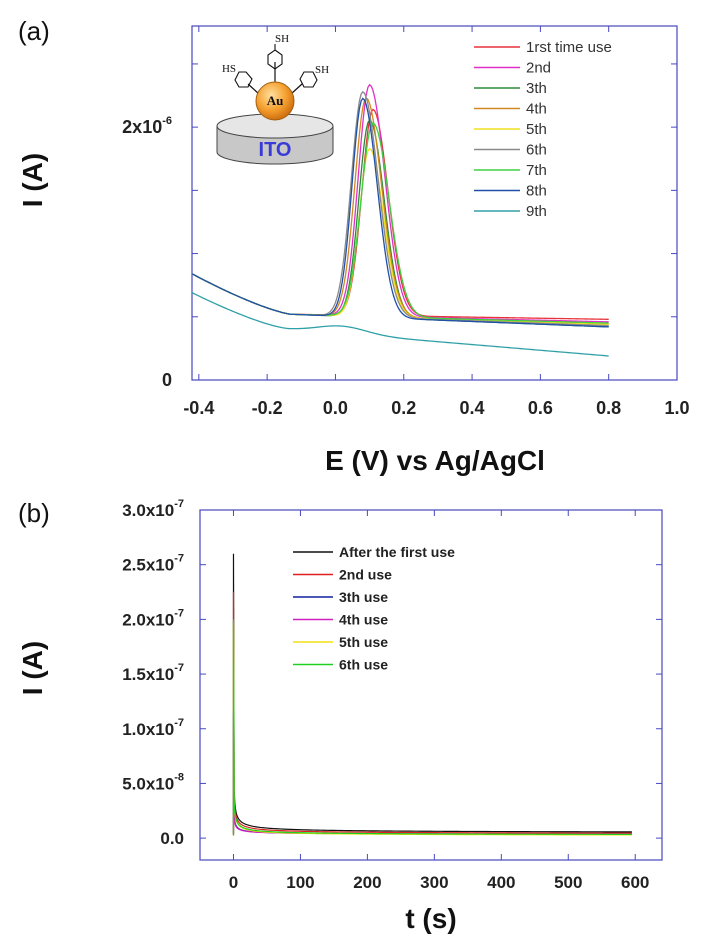 This screenshot has width=702, height=941. I want to click on legend-label-a: 9th, so click(536, 211).